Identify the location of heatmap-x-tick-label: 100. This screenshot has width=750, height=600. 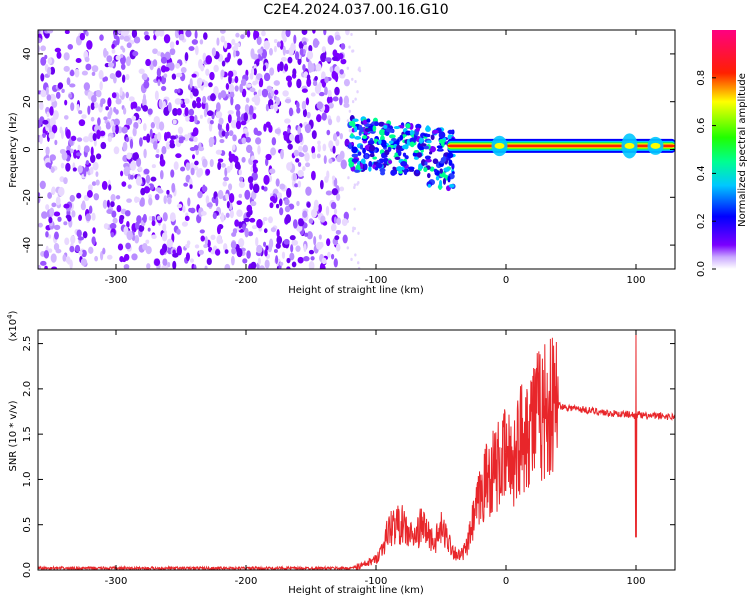
(635, 280).